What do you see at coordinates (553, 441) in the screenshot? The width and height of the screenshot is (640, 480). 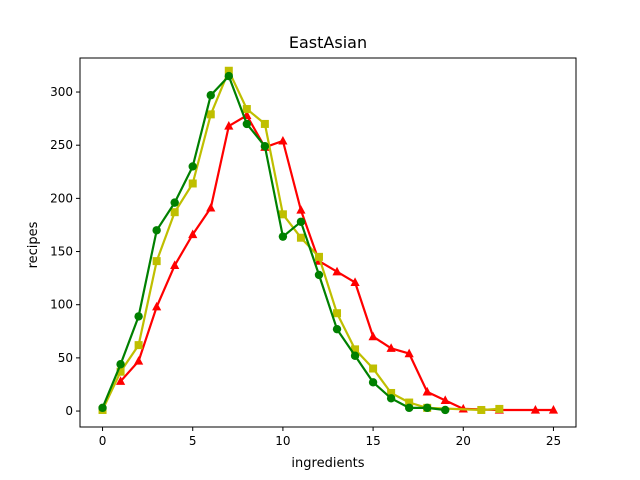 I see `x-tick-label: 25` at bounding box center [553, 441].